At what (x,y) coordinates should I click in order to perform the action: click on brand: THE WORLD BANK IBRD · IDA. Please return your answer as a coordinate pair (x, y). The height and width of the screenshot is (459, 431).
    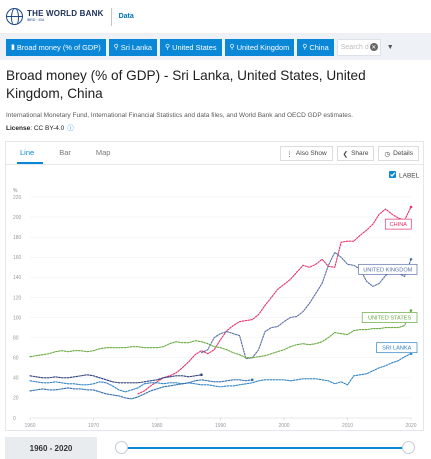
    Looking at the image, I should click on (65, 16).